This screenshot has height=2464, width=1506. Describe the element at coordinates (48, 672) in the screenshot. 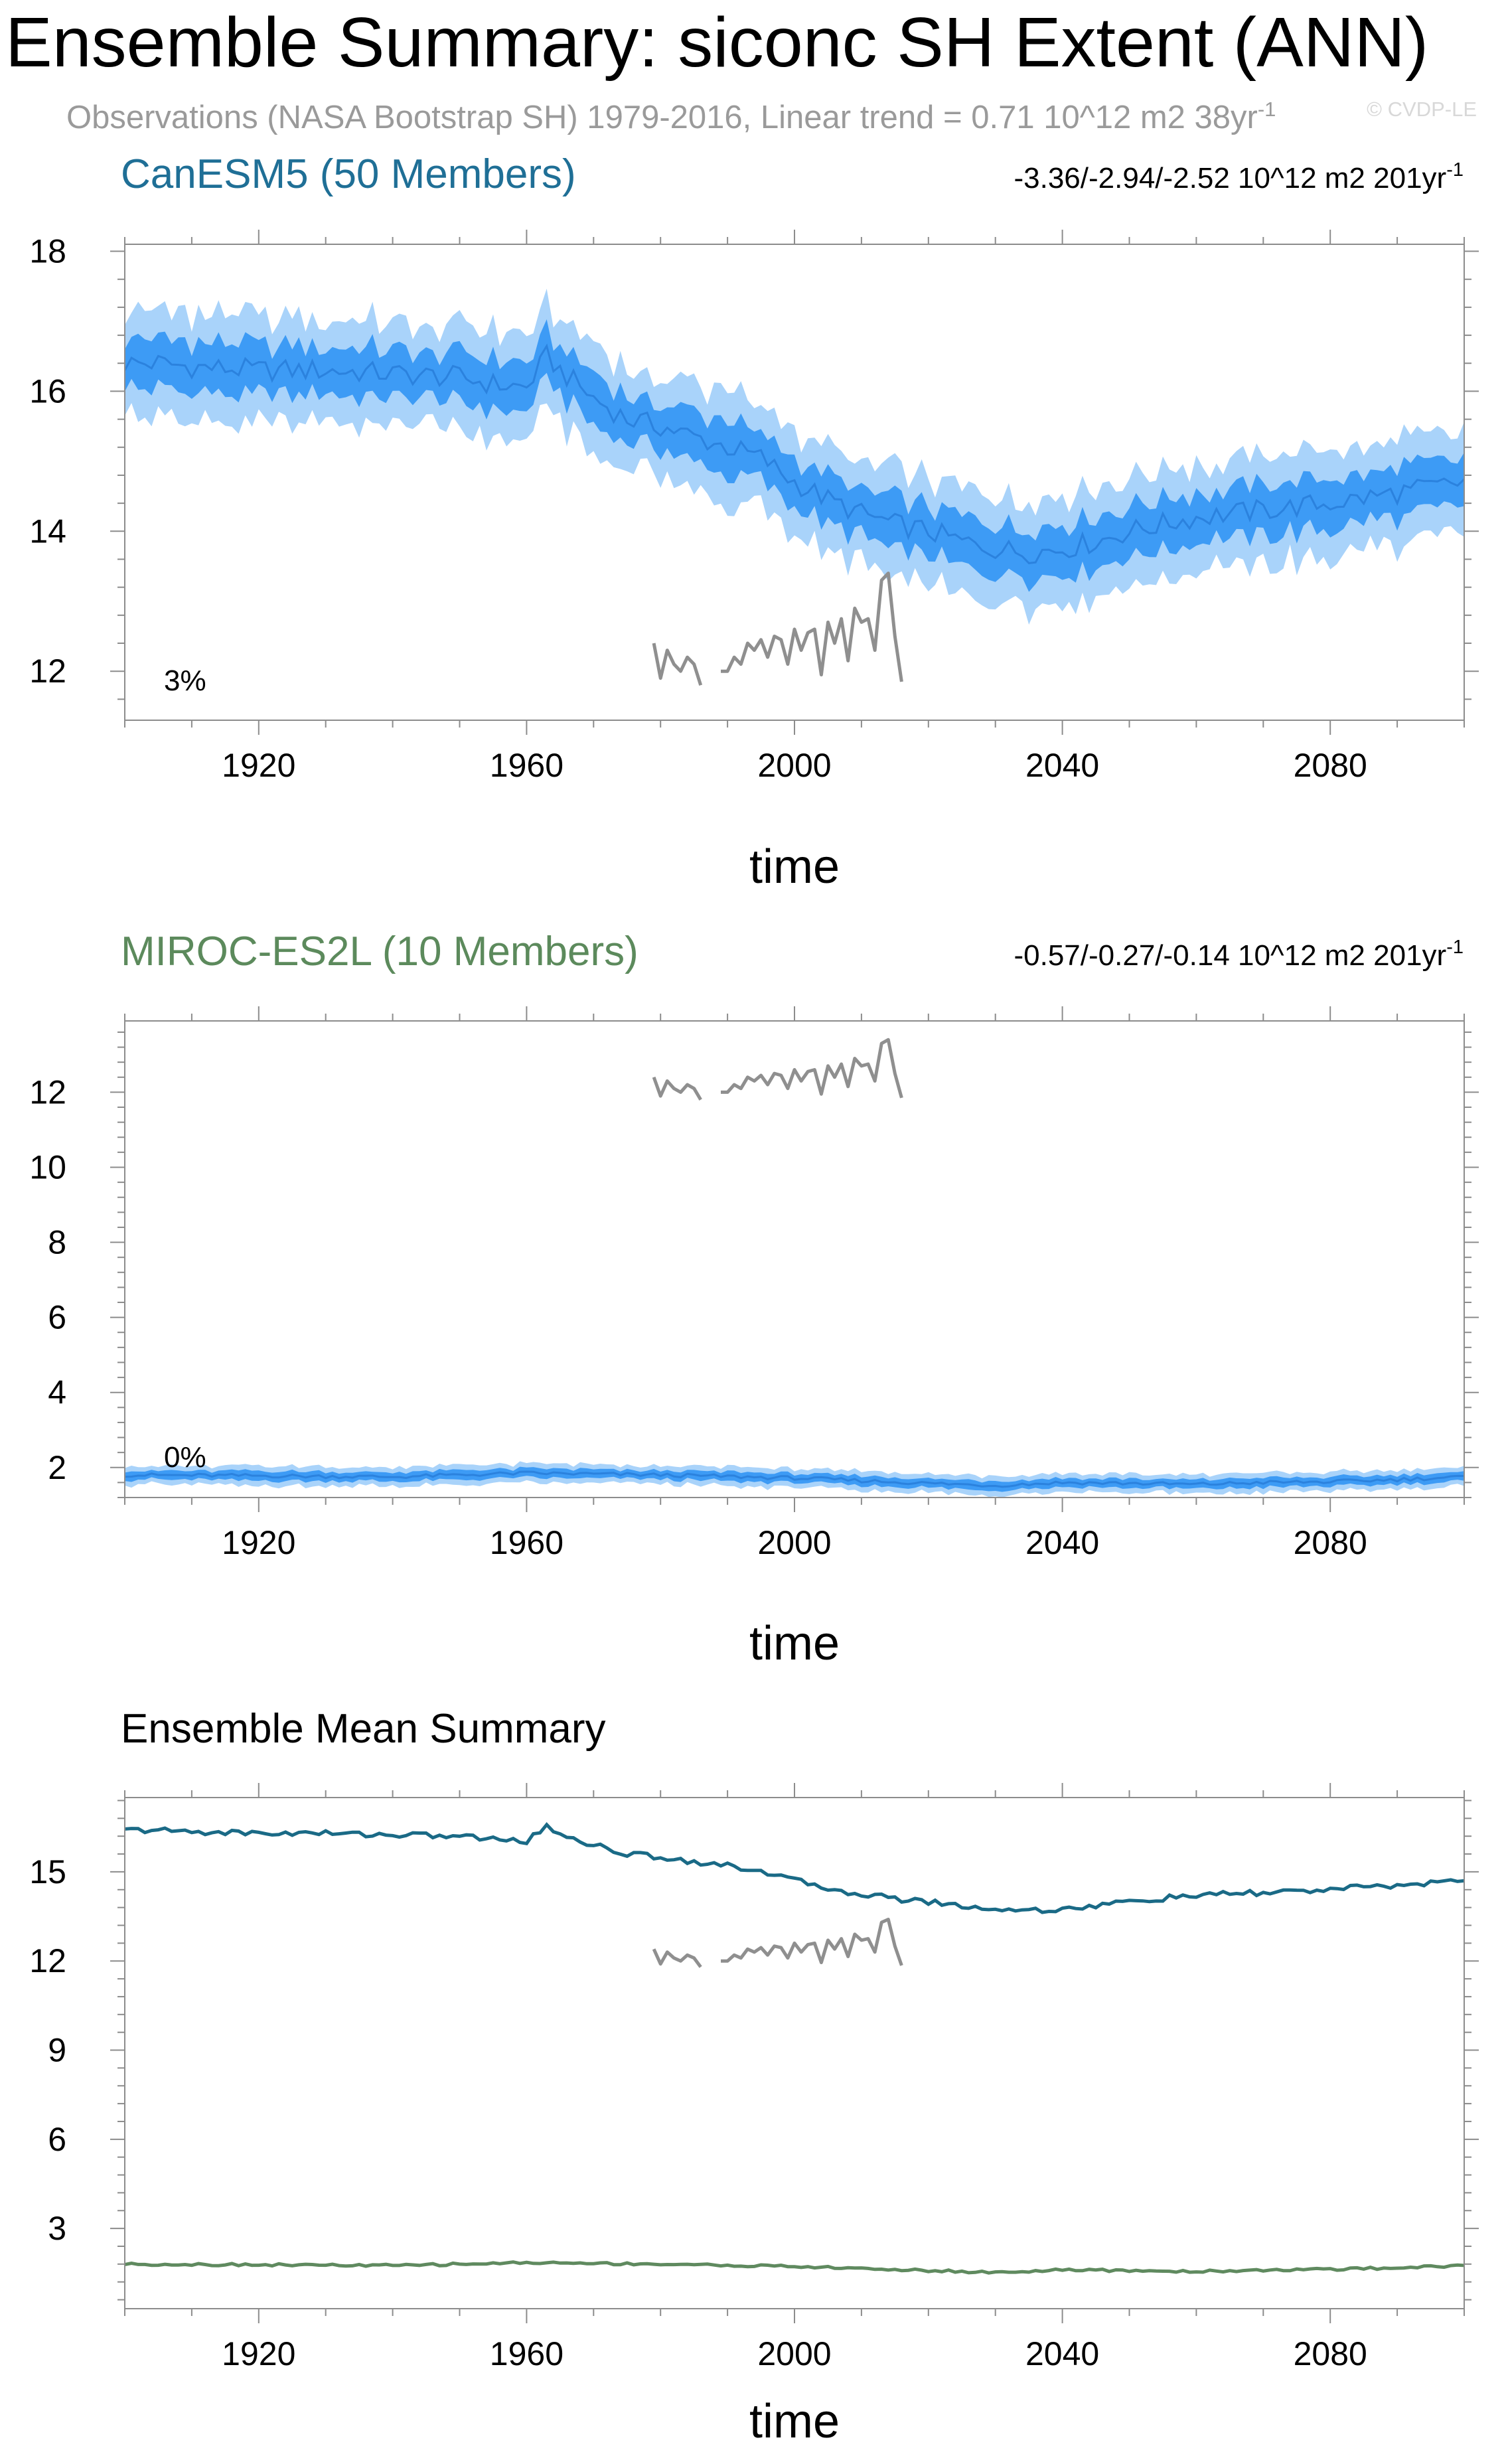

I see `panel-canesm5-ytick-label: 12` at that location.